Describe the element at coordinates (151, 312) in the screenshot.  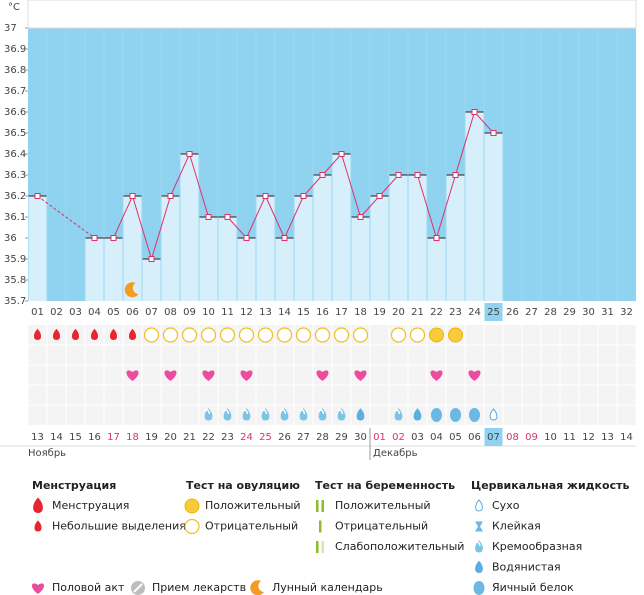
I see `day-label: 07` at that location.